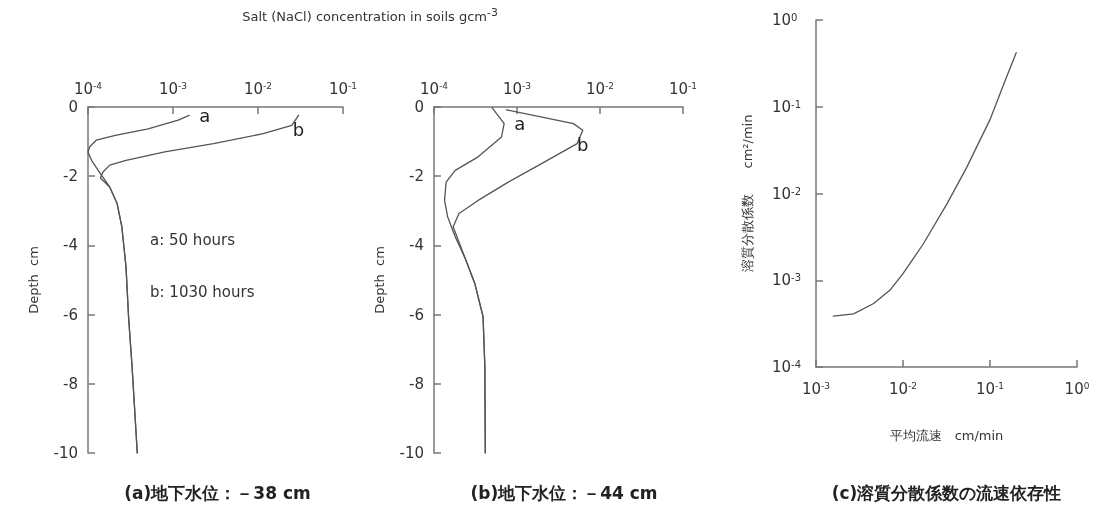 This screenshot has width=1099, height=522. Describe the element at coordinates (370, 15) in the screenshot. I see `text: Salt (NaCl) concentration in soils gcm$^{-3}$` at that location.